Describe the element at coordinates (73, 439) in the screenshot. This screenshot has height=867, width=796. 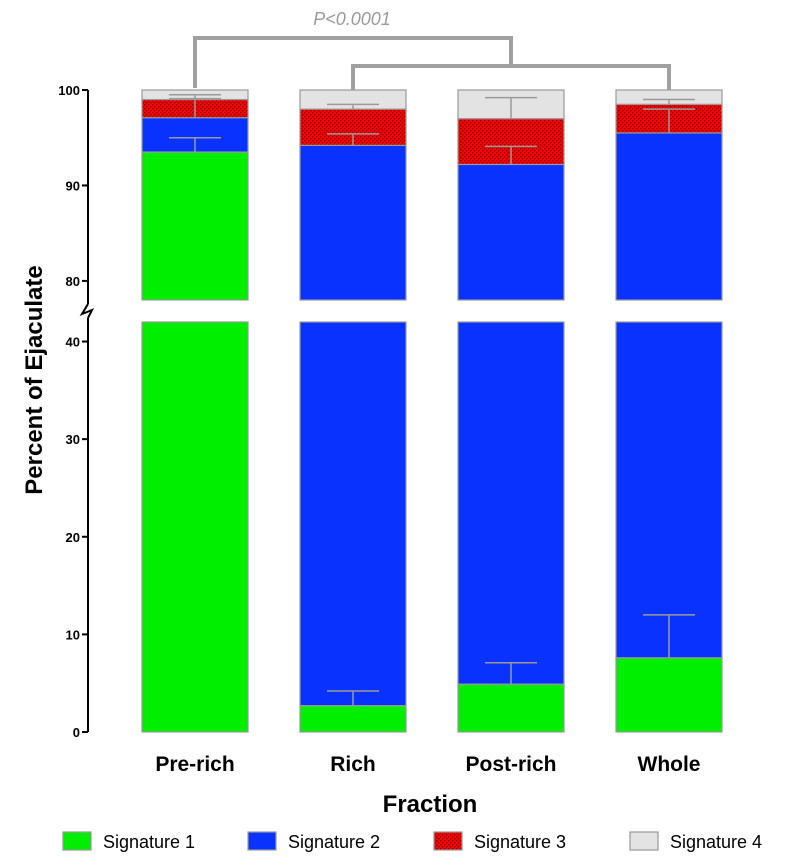
I see `y-tick-label-30: 30` at that location.